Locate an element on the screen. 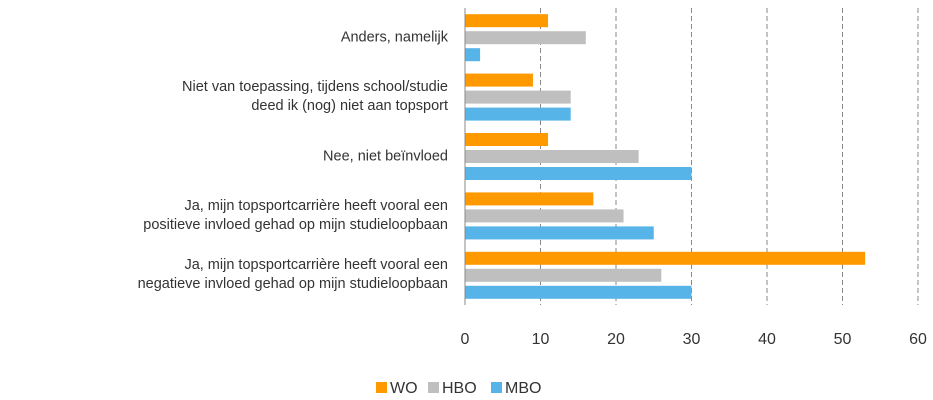 Image resolution: width=933 pixels, height=400 pixels. y-tick-label: Anders, namelijk is located at coordinates (394, 37).